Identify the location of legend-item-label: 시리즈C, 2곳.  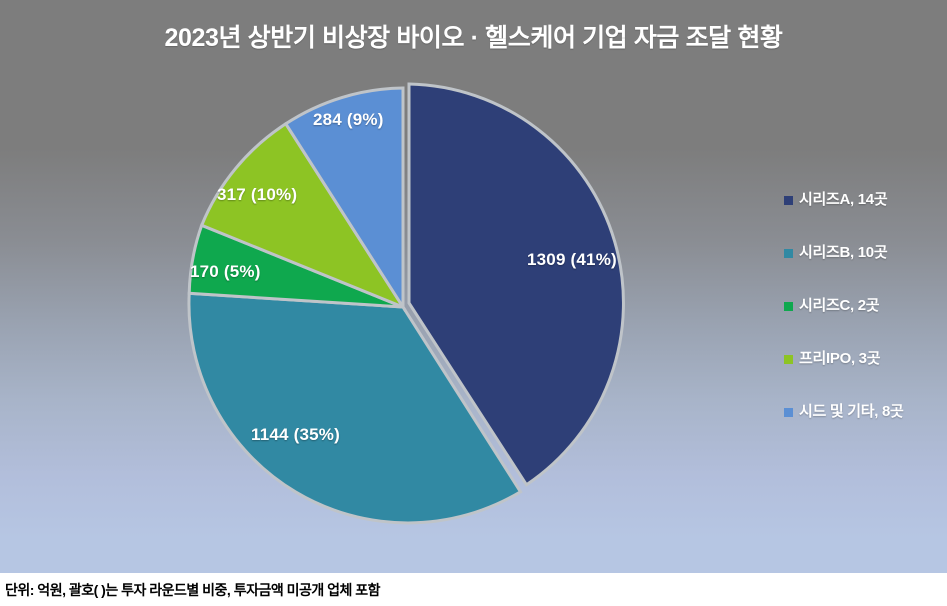
(839, 305).